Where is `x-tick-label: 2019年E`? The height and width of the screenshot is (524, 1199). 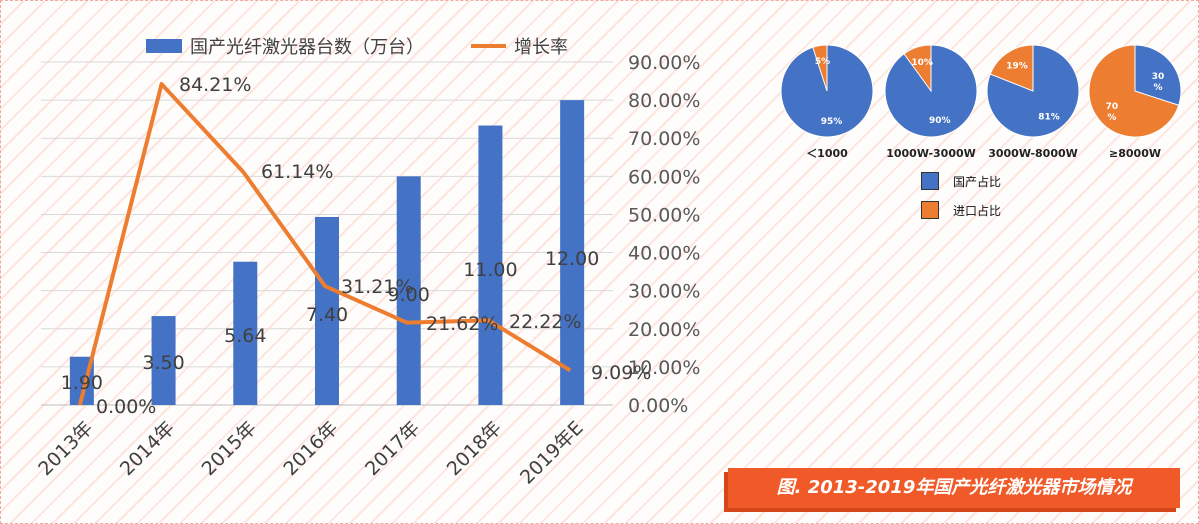 x-tick-label: 2019年E is located at coordinates (552, 453).